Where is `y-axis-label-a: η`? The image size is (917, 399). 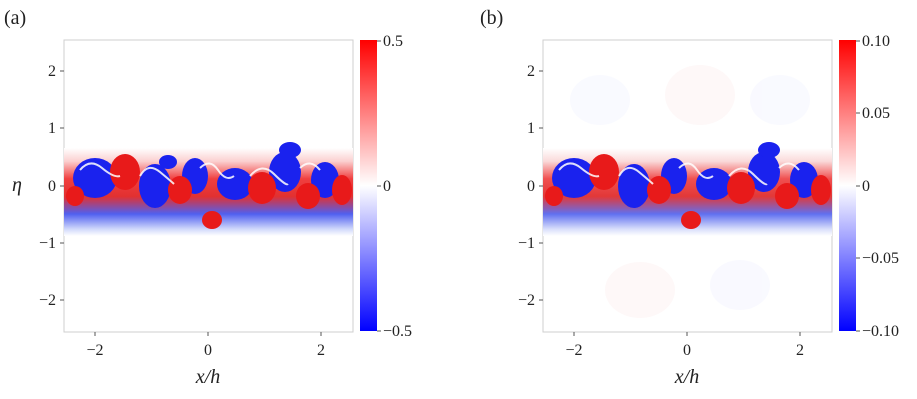
y-axis-label-a: η is located at coordinates (17, 185).